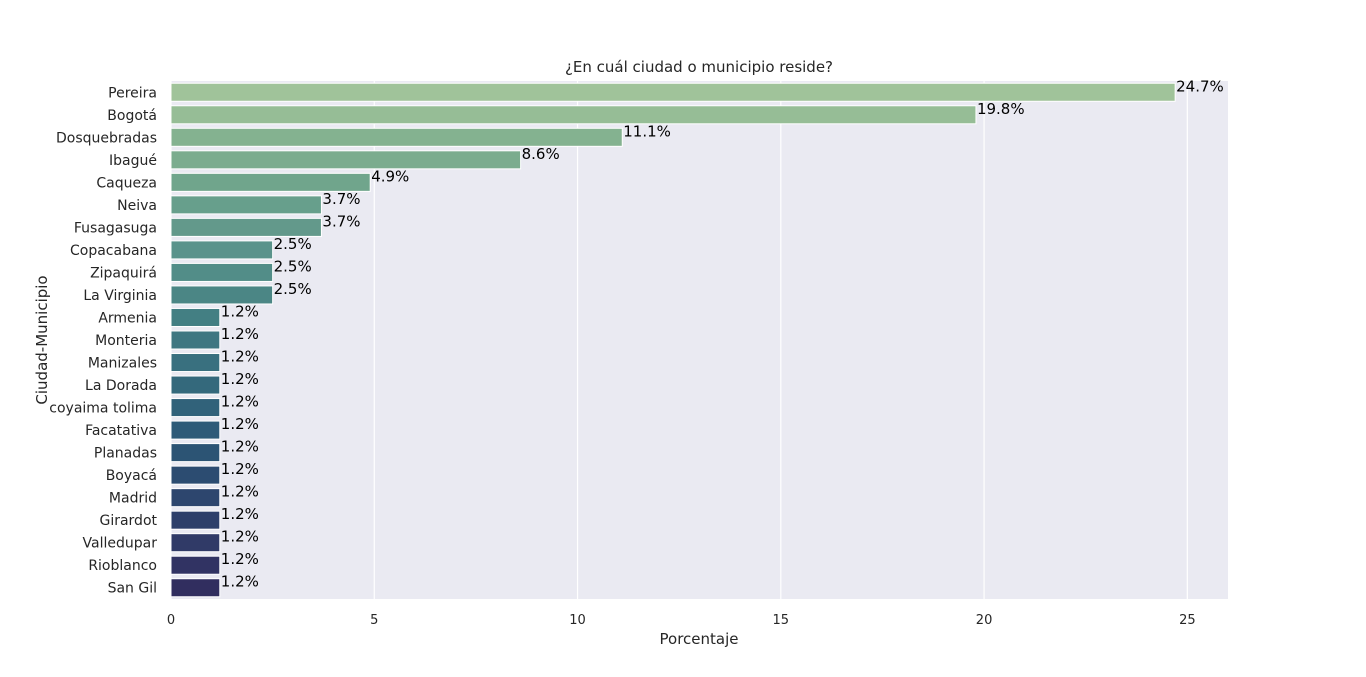 This screenshot has width=1366, height=677. Describe the element at coordinates (1200, 86) in the screenshot. I see `data-label: 24.7%` at that location.